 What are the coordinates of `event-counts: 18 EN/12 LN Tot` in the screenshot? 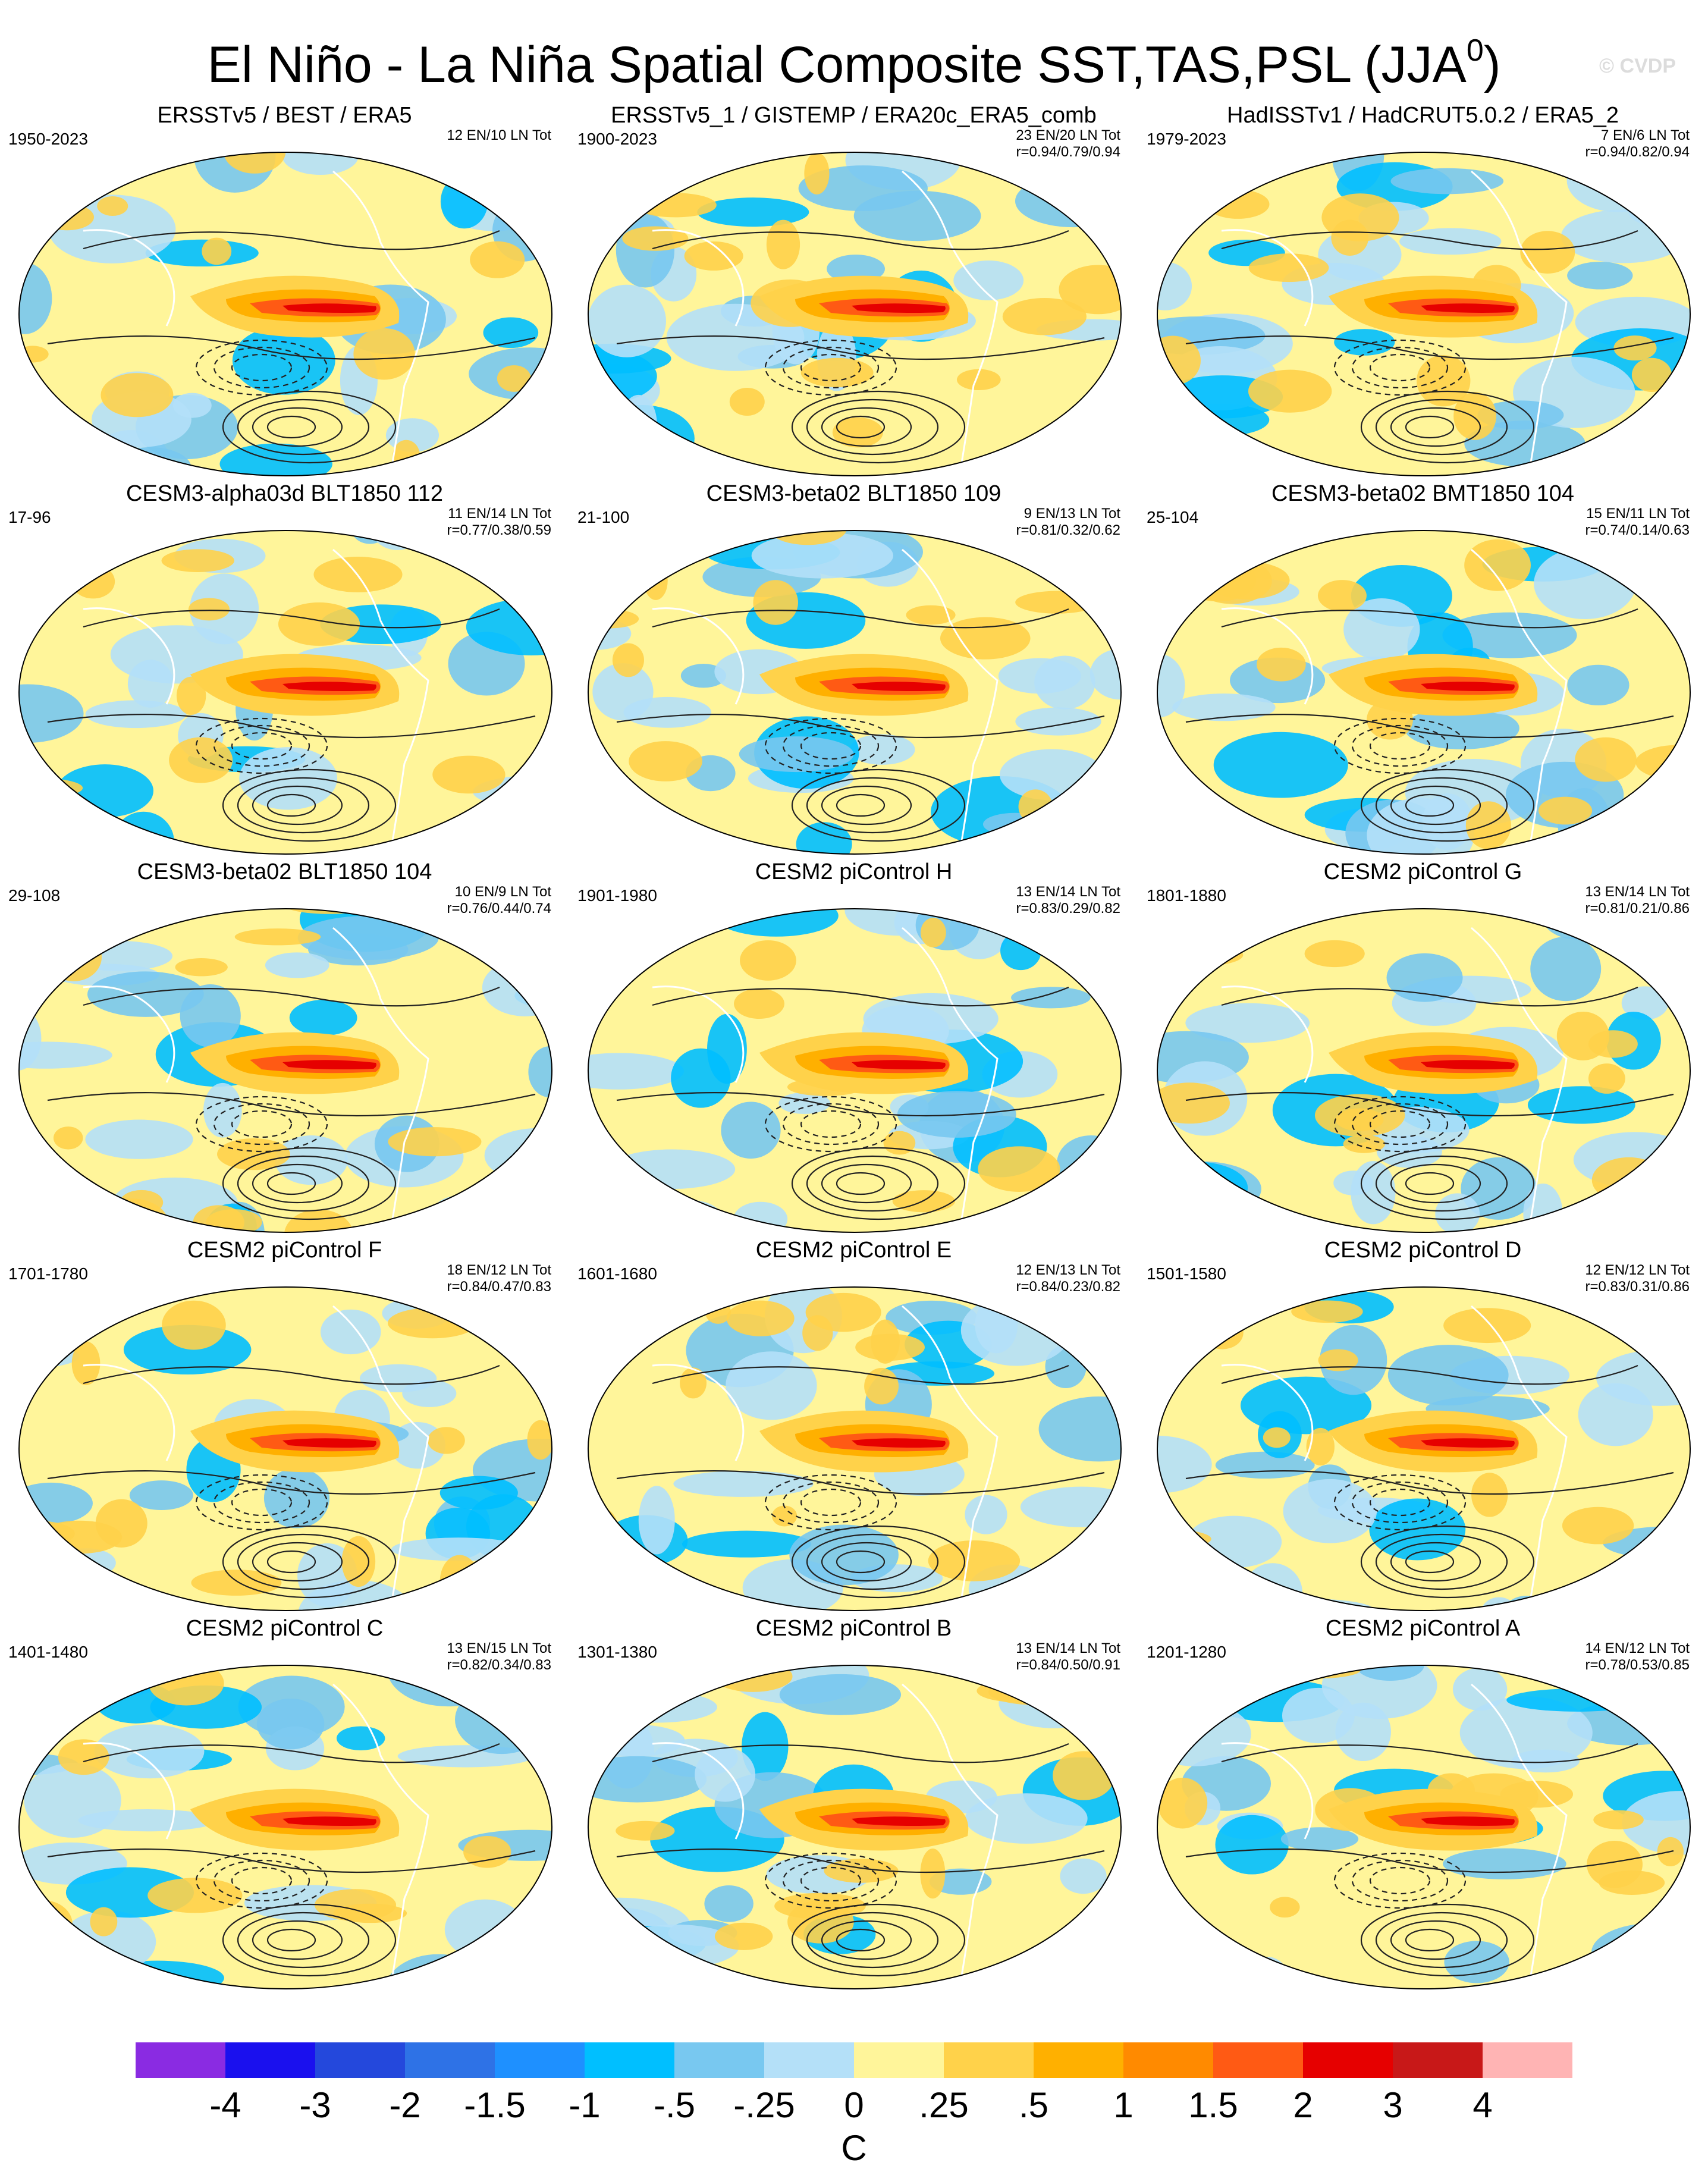 It's located at (499, 1270).